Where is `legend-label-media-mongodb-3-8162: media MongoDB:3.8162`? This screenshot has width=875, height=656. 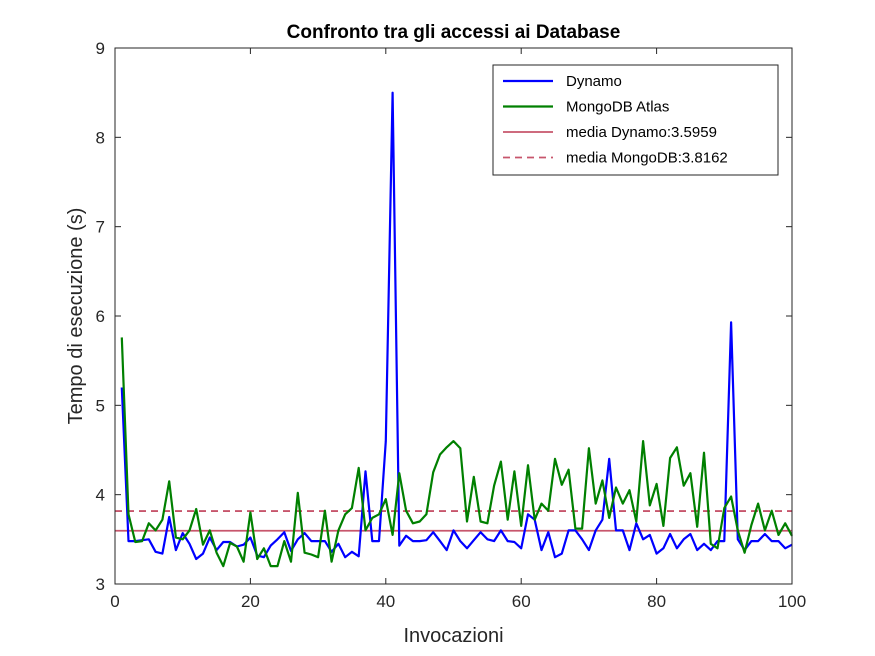
legend-label-media-mongodb-3-8162: media MongoDB:3.8162 is located at coordinates (647, 158).